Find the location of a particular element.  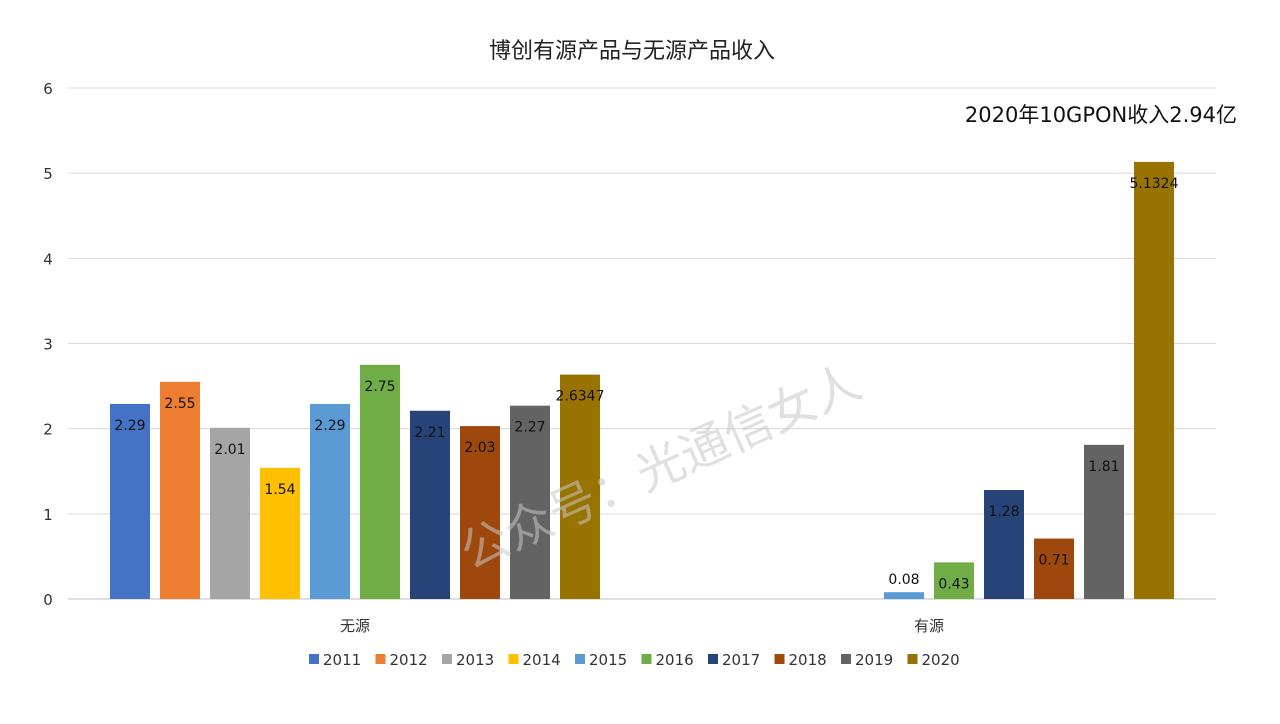

legend-swatch-2011 is located at coordinates (314, 659).